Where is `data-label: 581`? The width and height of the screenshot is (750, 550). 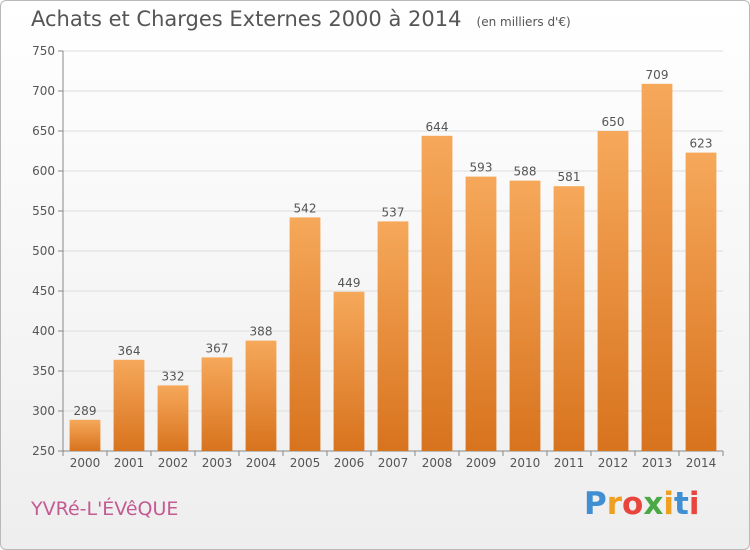 data-label: 581 is located at coordinates (569, 177).